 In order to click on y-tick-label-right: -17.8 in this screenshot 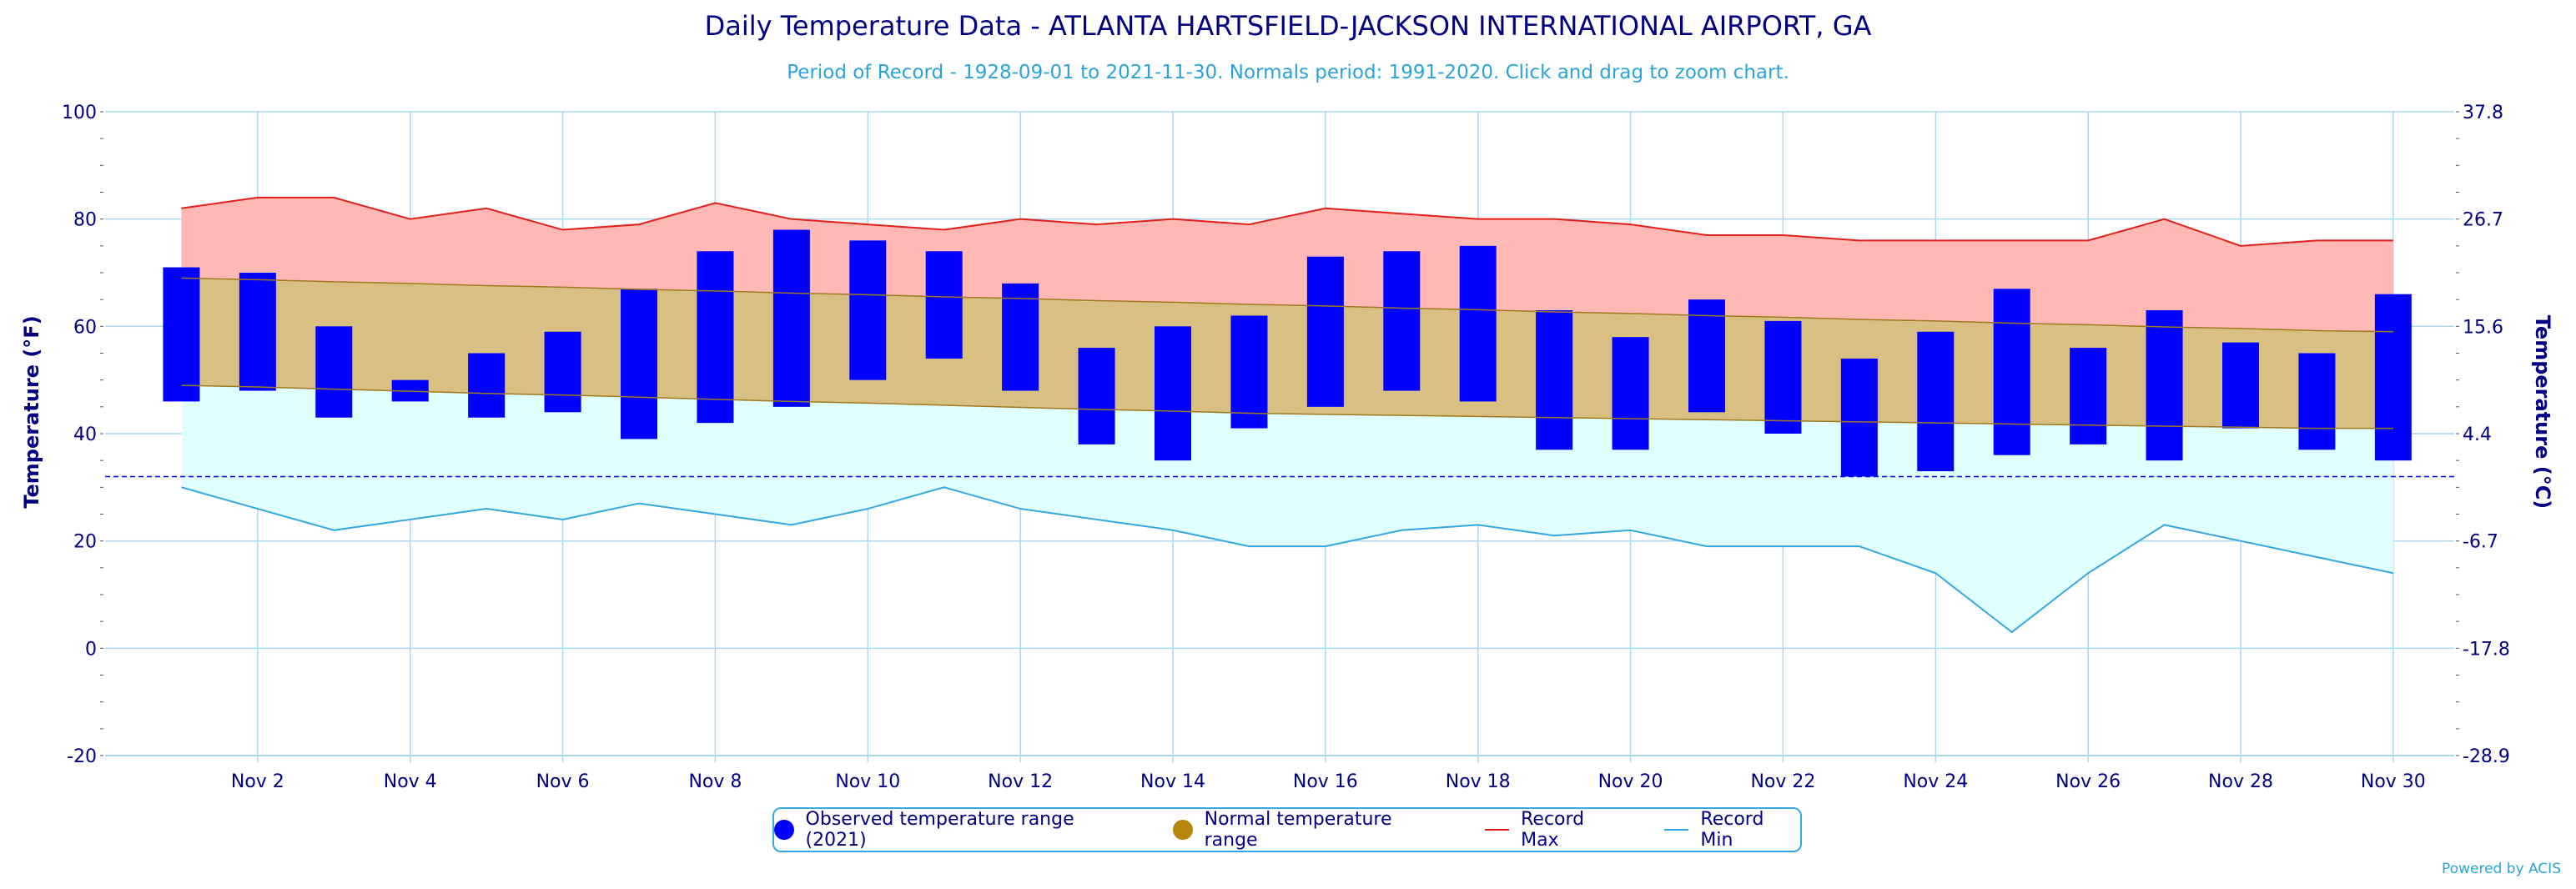, I will do `click(2486, 649)`.